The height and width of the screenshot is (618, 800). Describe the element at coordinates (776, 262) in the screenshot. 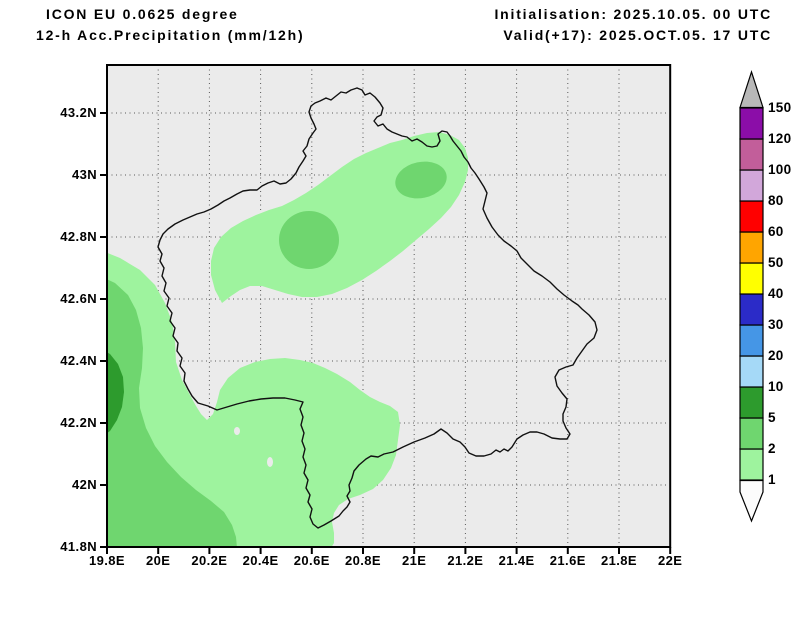

I see `colorbar-level-label: 50` at that location.